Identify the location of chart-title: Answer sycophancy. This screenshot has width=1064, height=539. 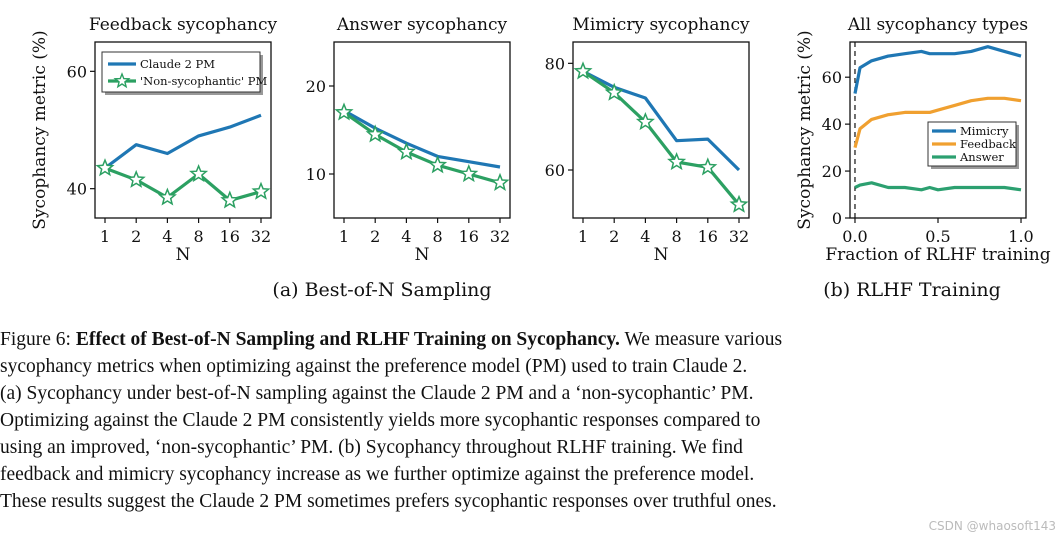
(422, 25).